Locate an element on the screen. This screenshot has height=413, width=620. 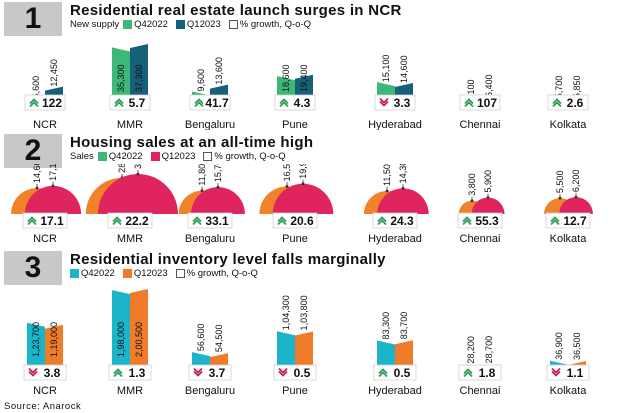
legend: New supply Q42022 Q12023 % growth, Q-o-Q is located at coordinates (192, 24).